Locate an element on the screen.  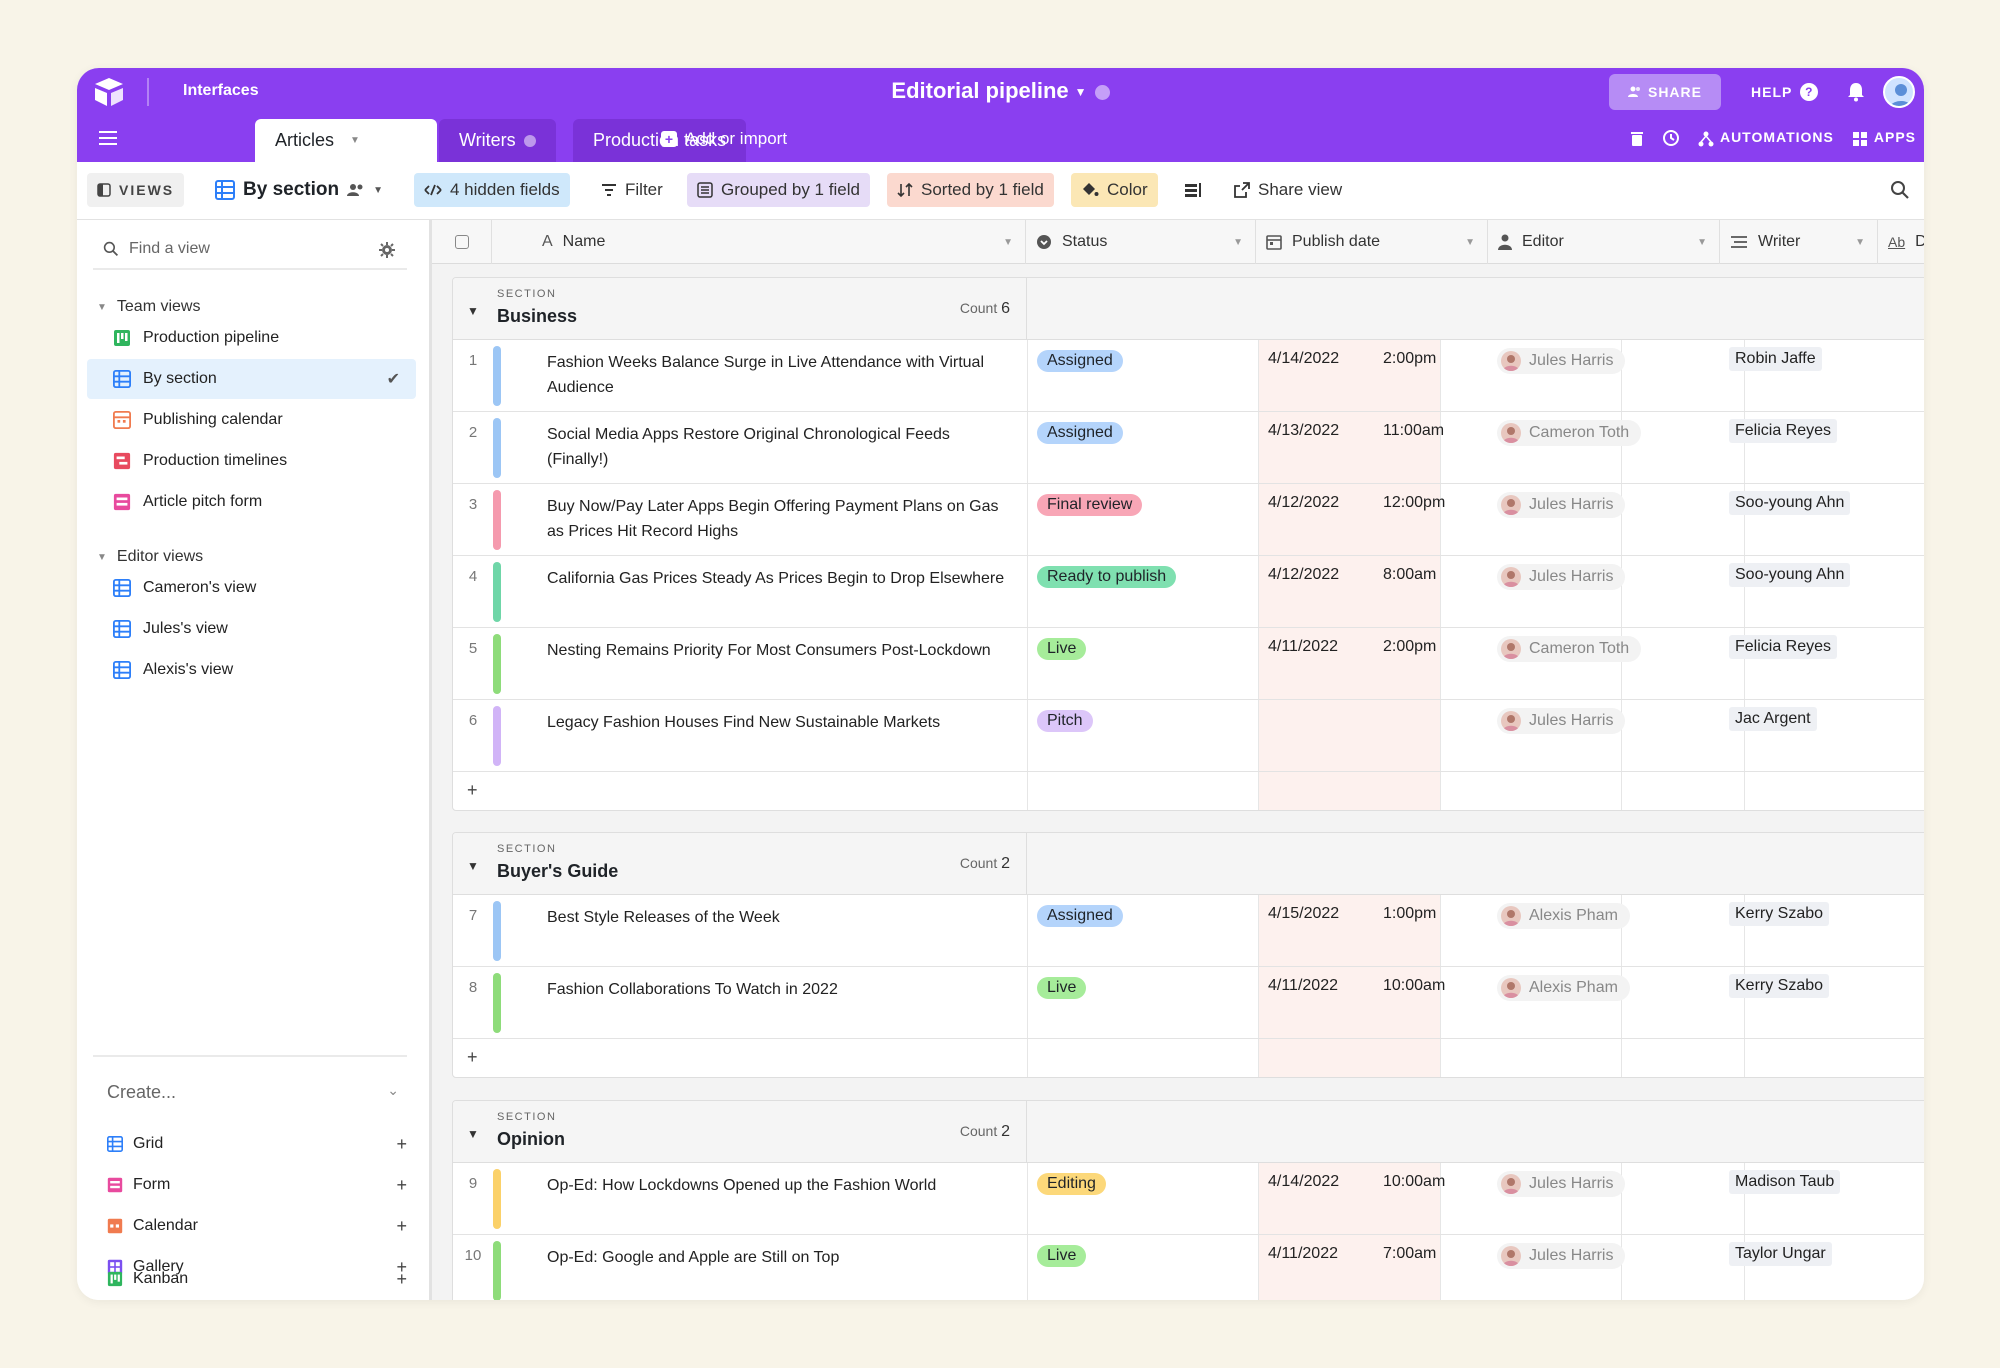
cell-publish-date: 4/14/2022 is located at coordinates (1304, 1181).